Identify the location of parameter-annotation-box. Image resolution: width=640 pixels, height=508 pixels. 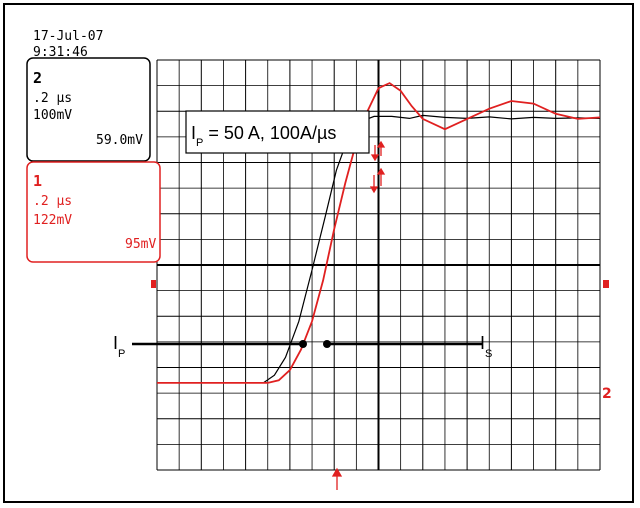
(277, 132).